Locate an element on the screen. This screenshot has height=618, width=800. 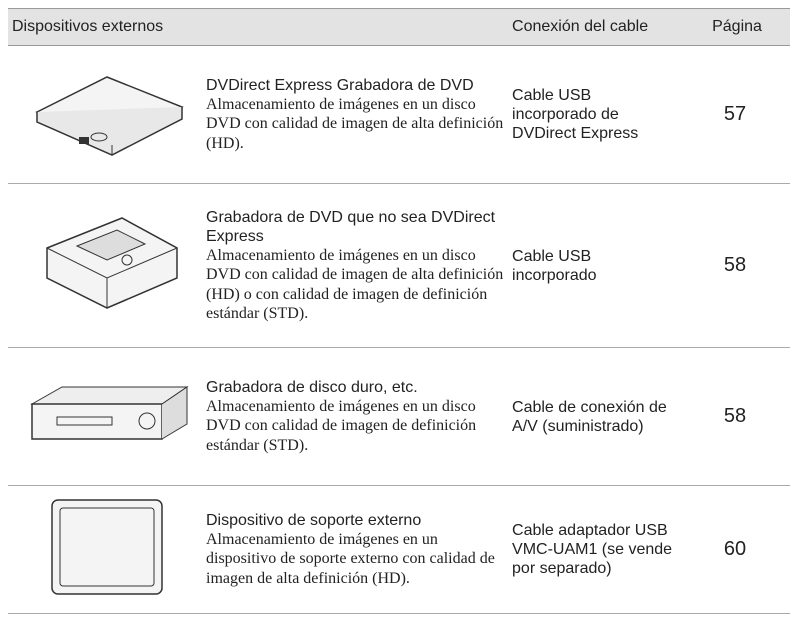
external-media-icon is located at coordinates (107, 547).